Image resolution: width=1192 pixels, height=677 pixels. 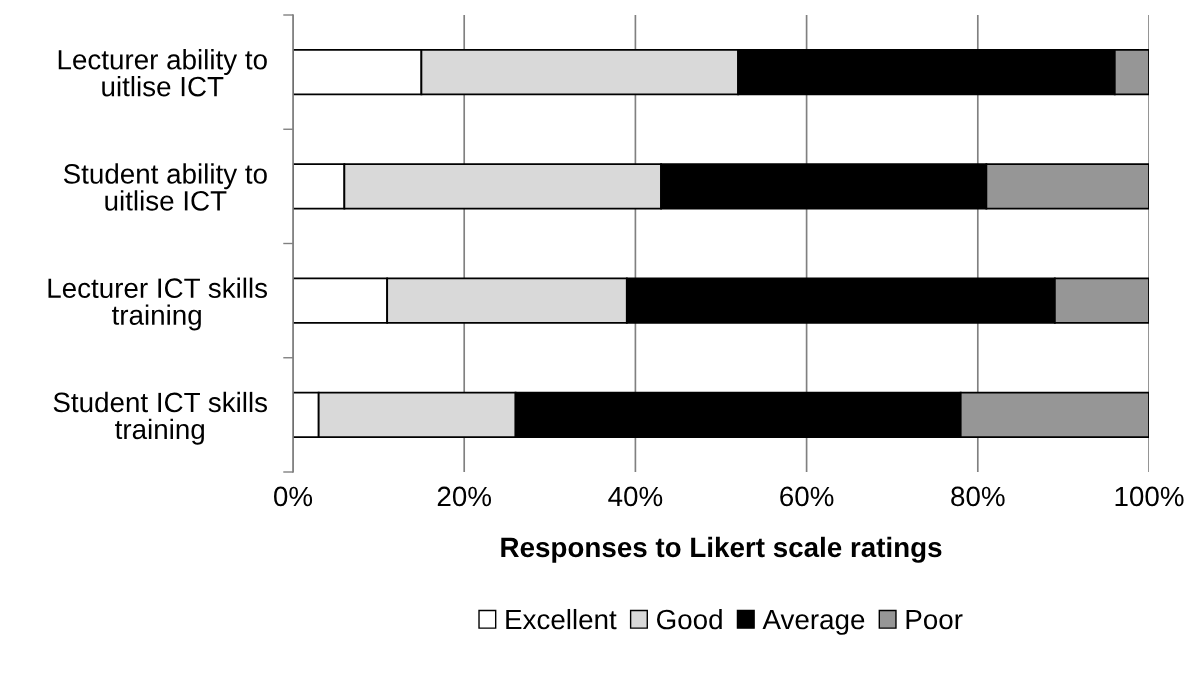 What do you see at coordinates (978, 496) in the screenshot?
I see `x-tick-label: 80%` at bounding box center [978, 496].